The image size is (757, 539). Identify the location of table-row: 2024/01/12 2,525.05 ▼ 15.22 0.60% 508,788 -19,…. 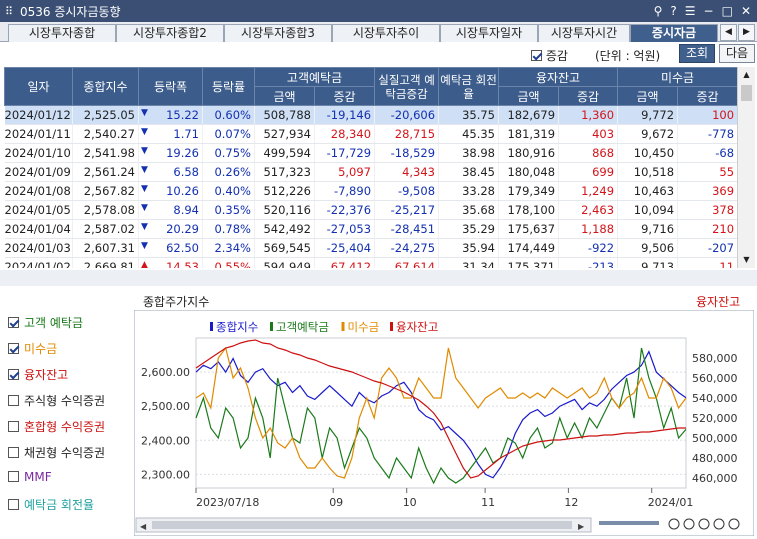
(370, 115).